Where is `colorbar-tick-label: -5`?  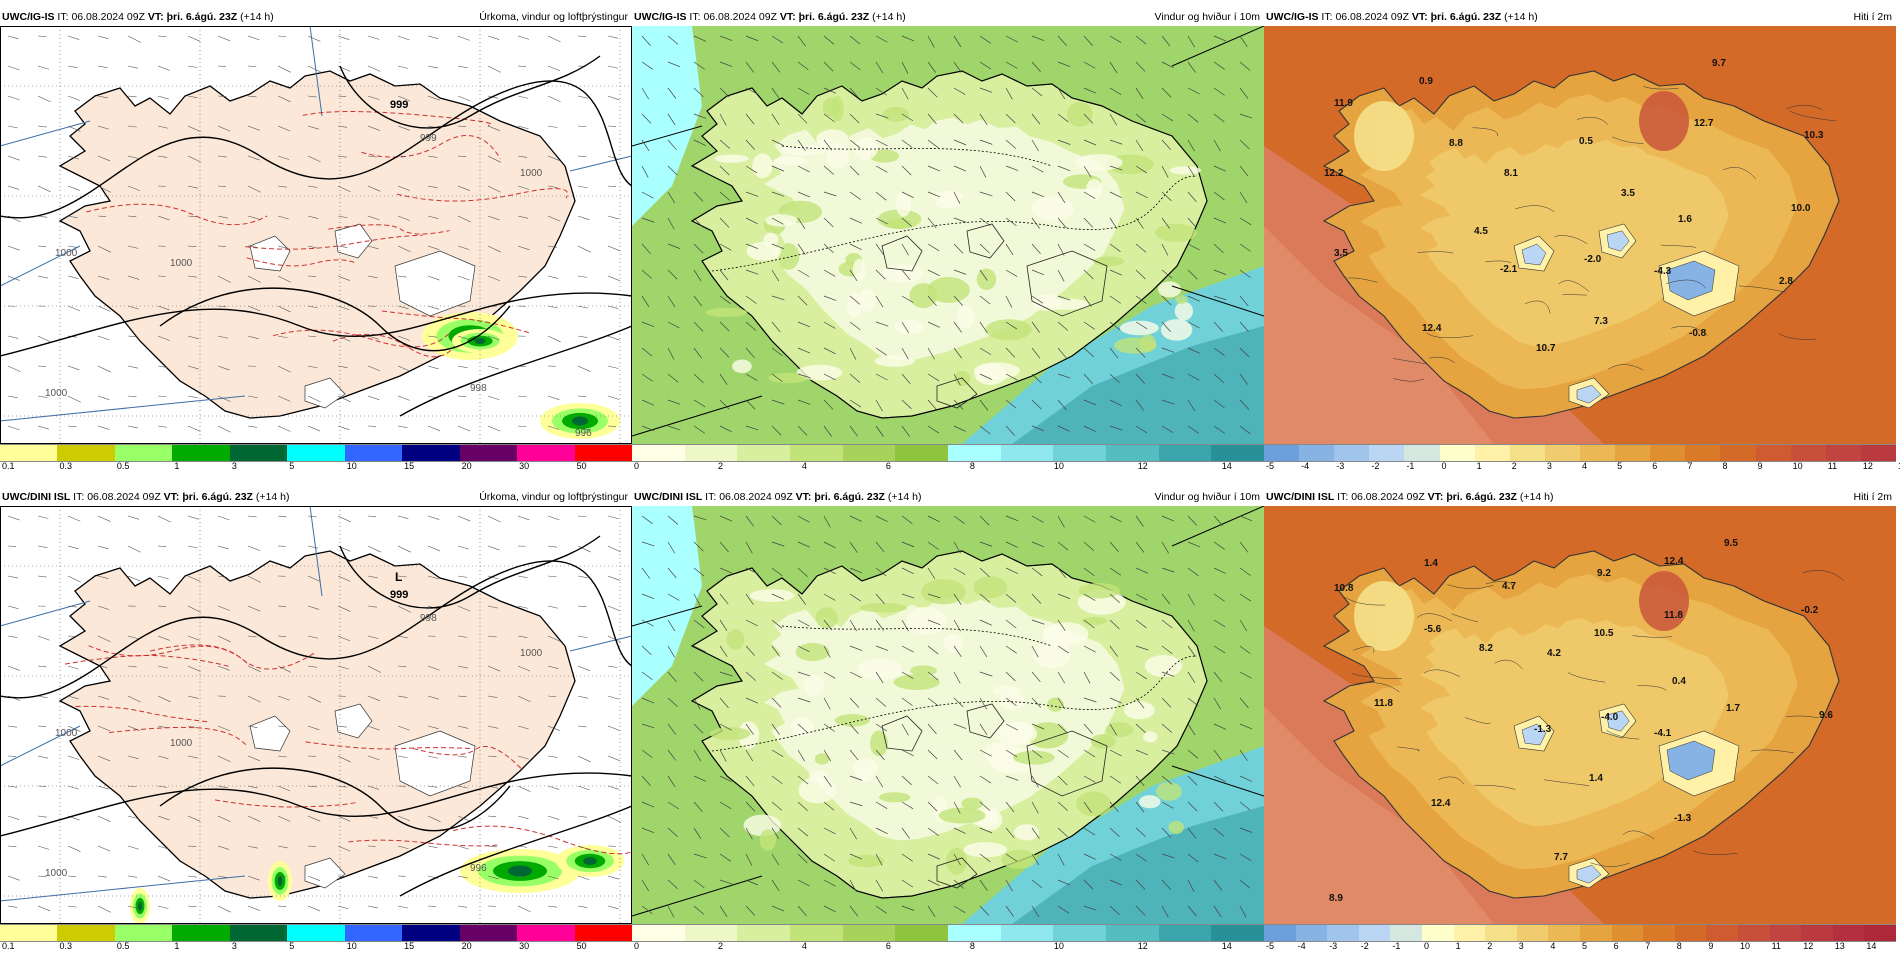 colorbar-tick-label: -5 is located at coordinates (1270, 466).